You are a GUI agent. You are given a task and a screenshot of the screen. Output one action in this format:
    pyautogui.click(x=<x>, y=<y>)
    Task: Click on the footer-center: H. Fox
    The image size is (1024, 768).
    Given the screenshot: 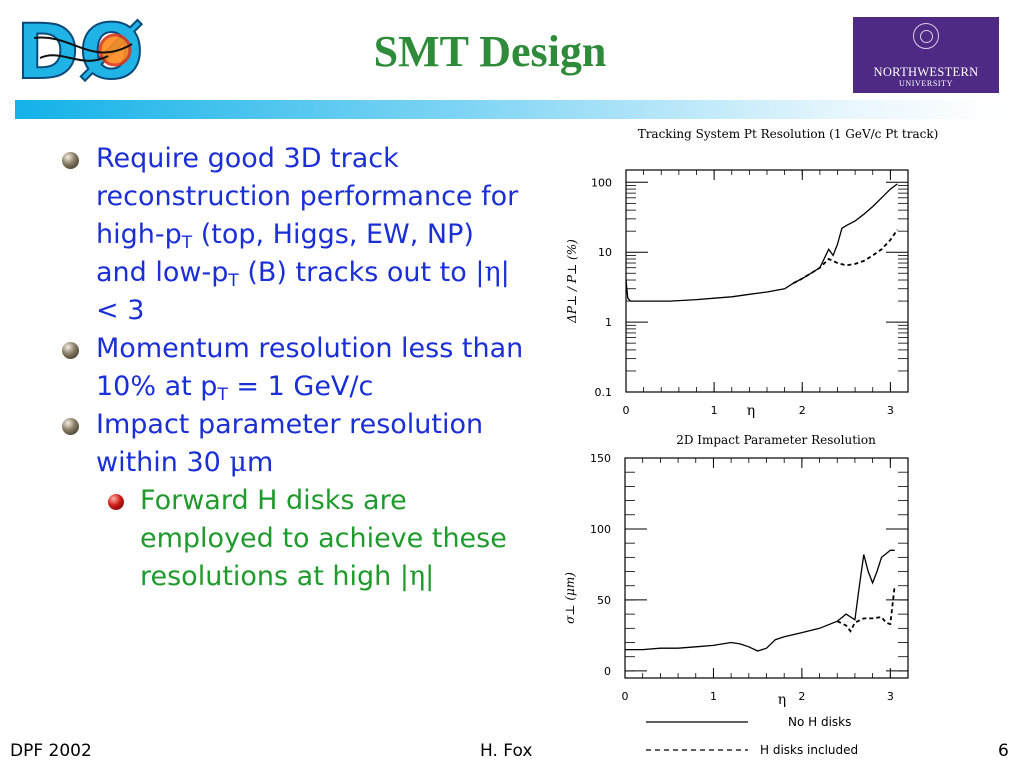 What is the action you would take?
    pyautogui.click(x=506, y=751)
    